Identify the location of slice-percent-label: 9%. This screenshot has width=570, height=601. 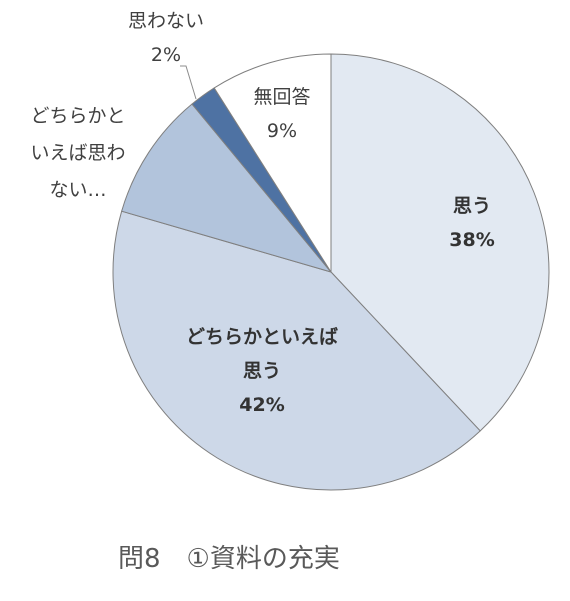
(282, 131).